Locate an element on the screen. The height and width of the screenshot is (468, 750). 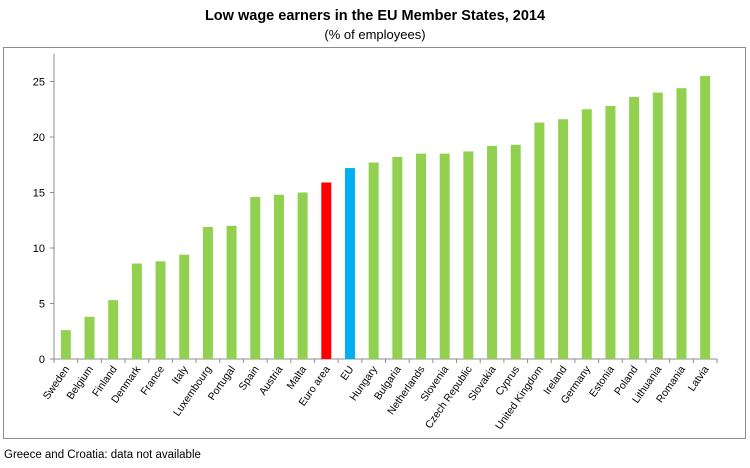
bar-eu is located at coordinates (349, 263).